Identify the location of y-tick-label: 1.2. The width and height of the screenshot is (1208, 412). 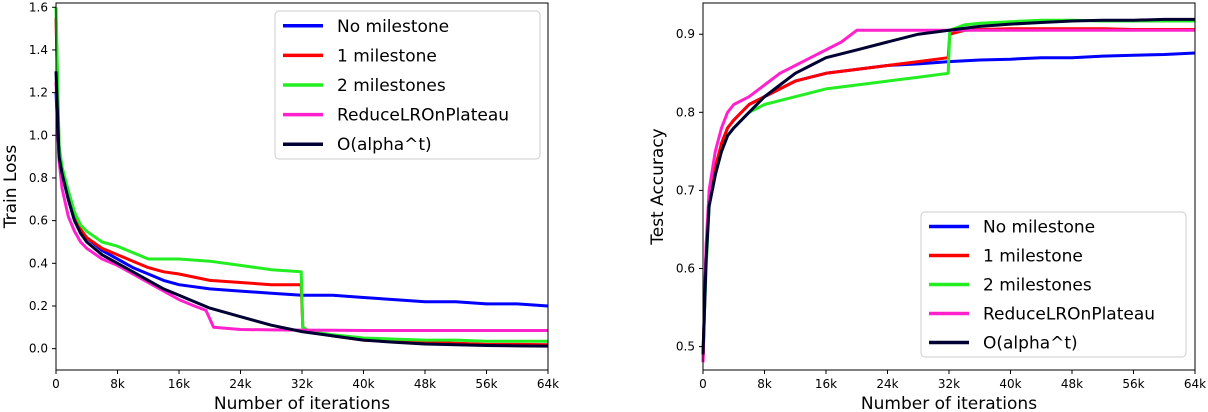
(38, 93).